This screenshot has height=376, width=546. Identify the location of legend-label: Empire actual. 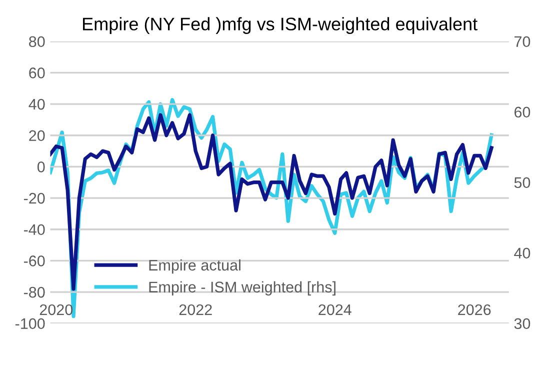
(194, 266).